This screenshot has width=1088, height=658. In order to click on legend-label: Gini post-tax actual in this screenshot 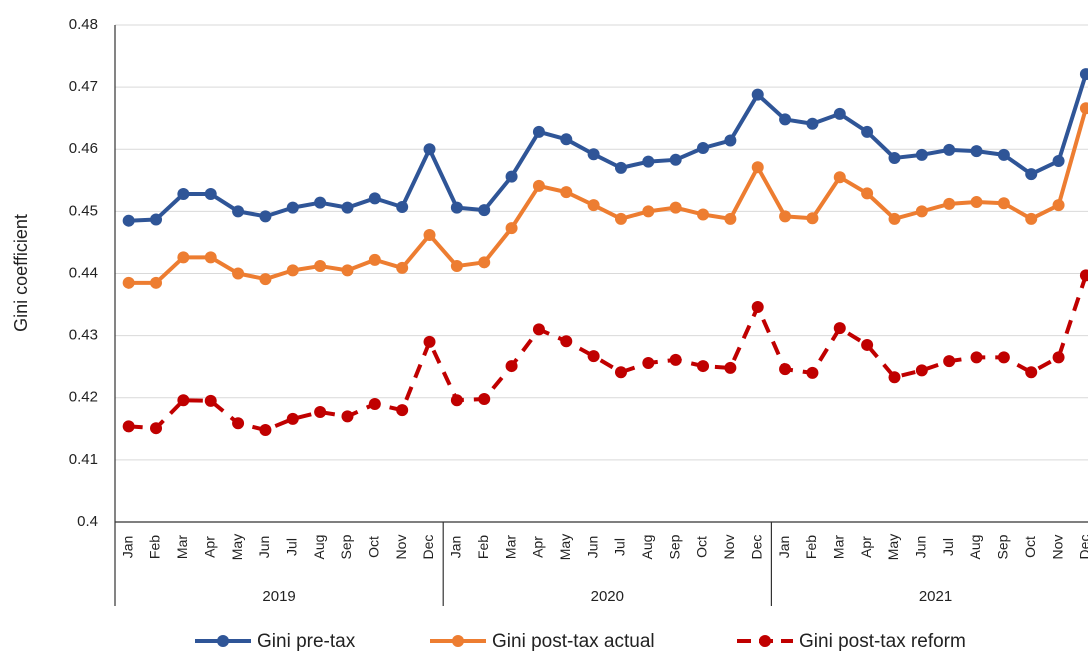, I will do `click(573, 641)`.